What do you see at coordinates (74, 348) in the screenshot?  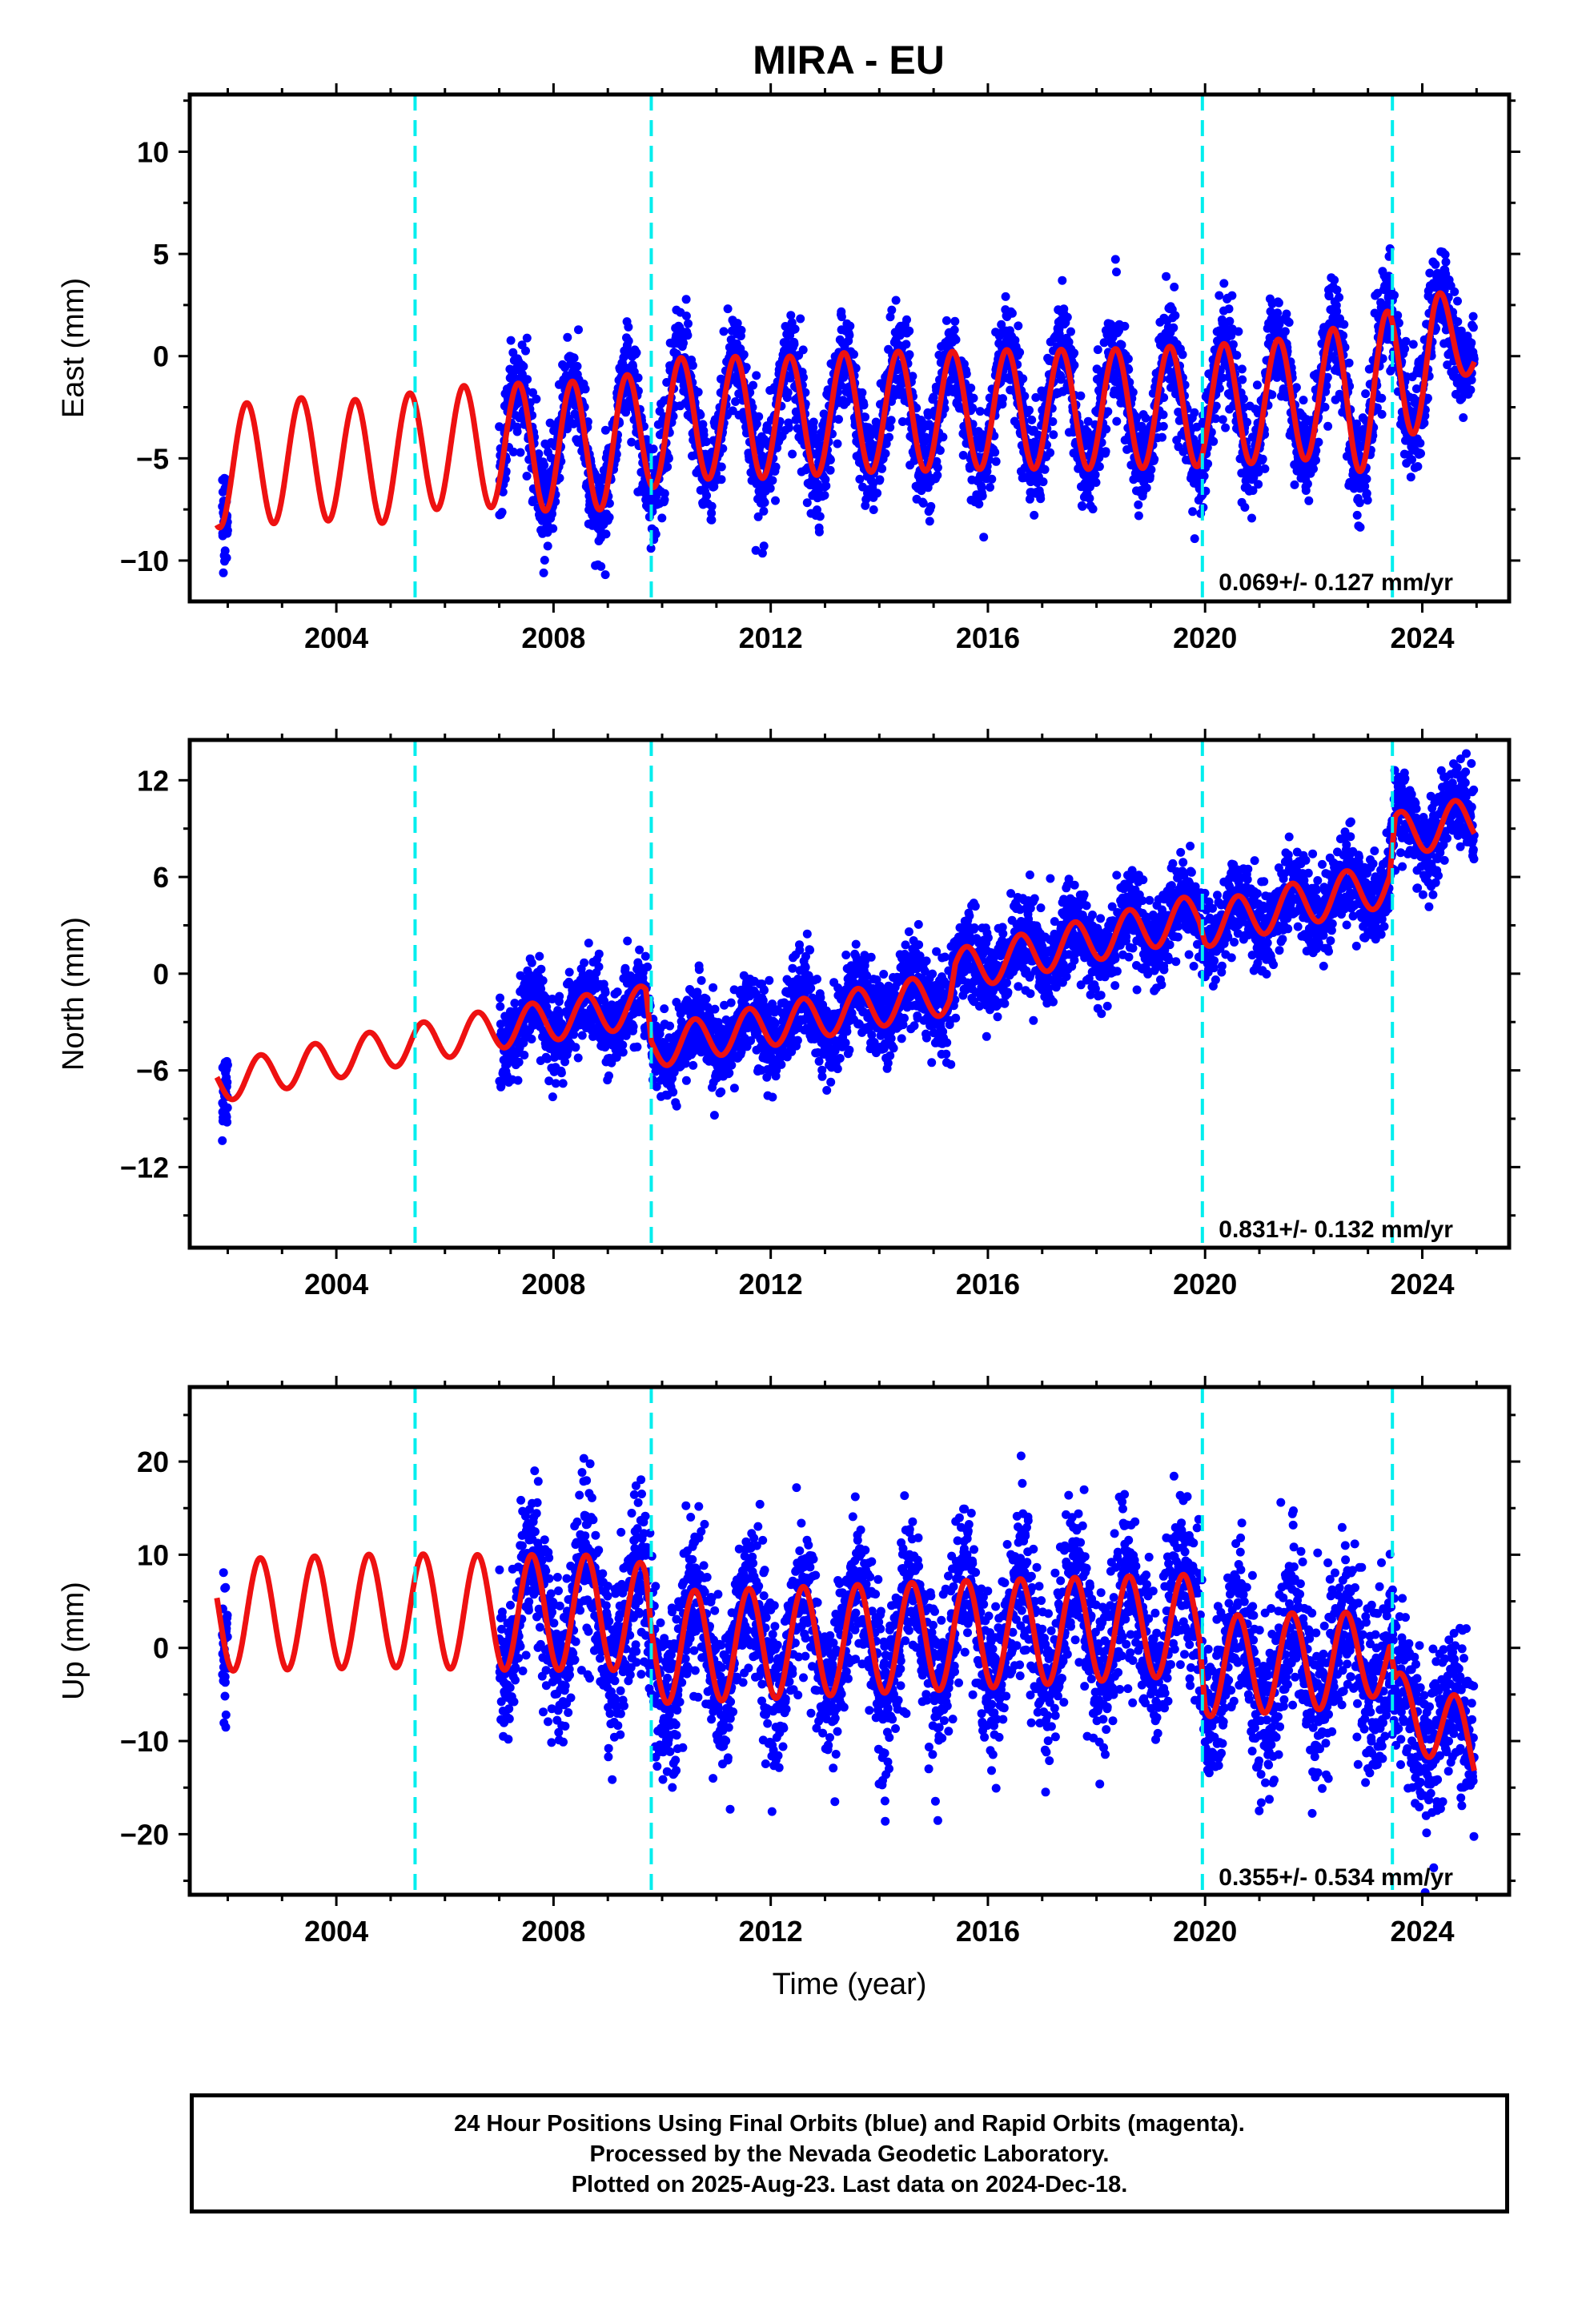 I see `panel-east-ylabel: East (mm)` at bounding box center [74, 348].